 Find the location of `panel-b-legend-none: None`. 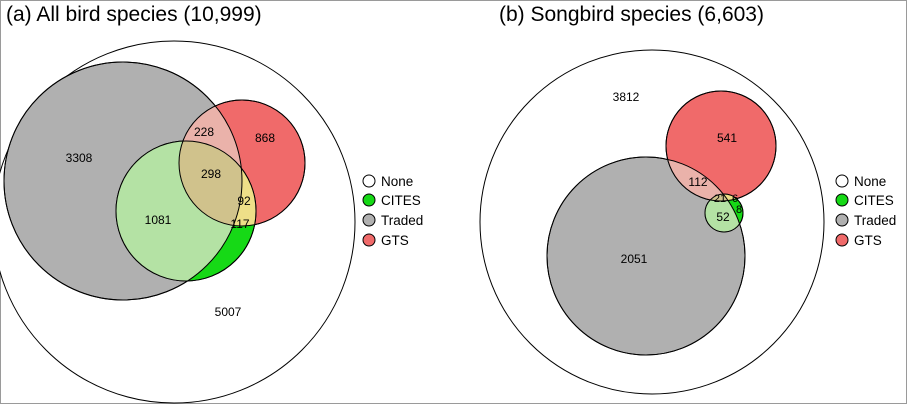

panel-b-legend-none: None is located at coordinates (870, 181).